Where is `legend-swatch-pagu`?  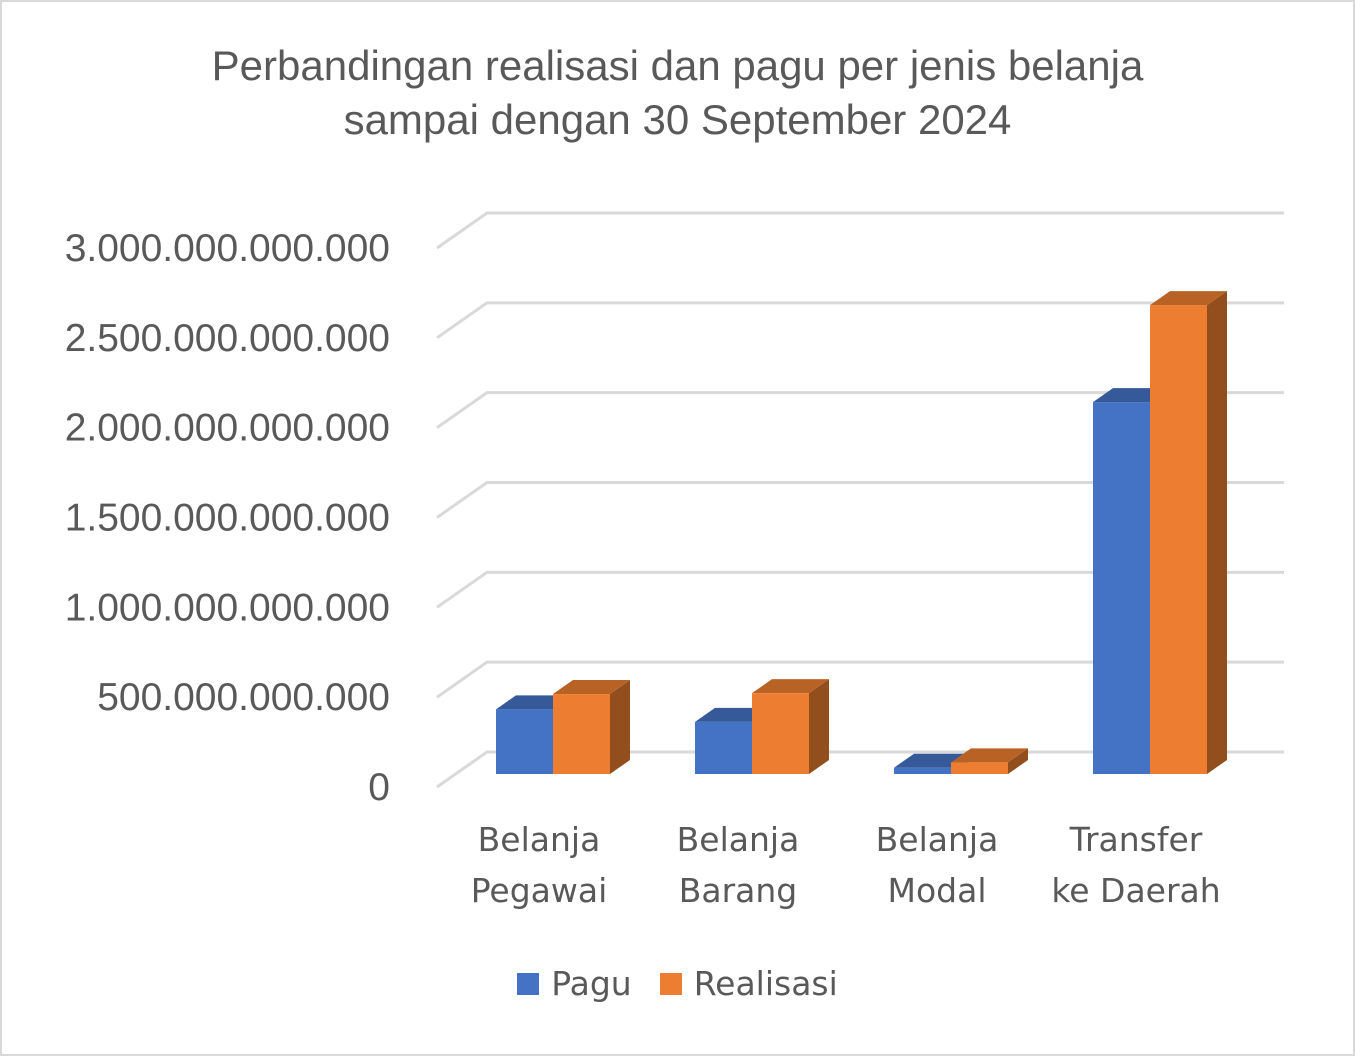 legend-swatch-pagu is located at coordinates (528, 983).